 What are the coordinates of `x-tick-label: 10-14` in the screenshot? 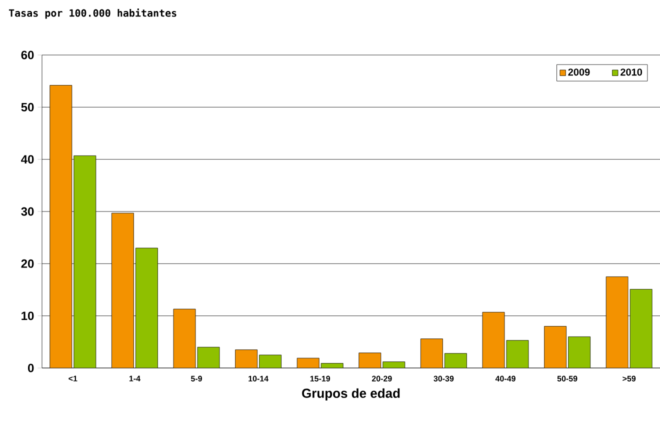 It's located at (258, 379).